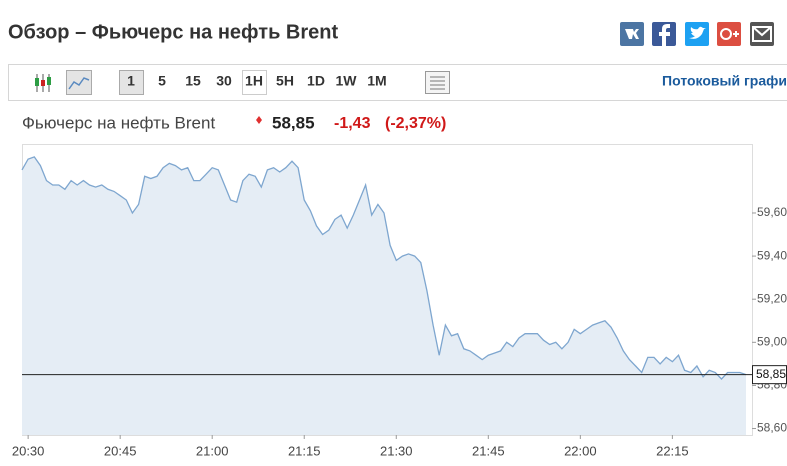  I want to click on last-price-label: 58,85, so click(771, 374).